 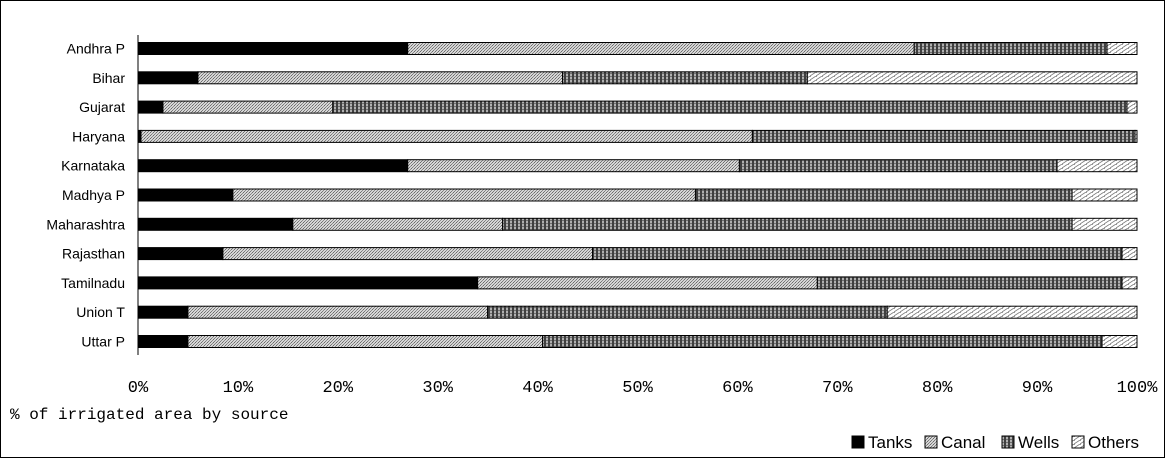 I want to click on bar-haryana-wells, so click(x=943, y=136).